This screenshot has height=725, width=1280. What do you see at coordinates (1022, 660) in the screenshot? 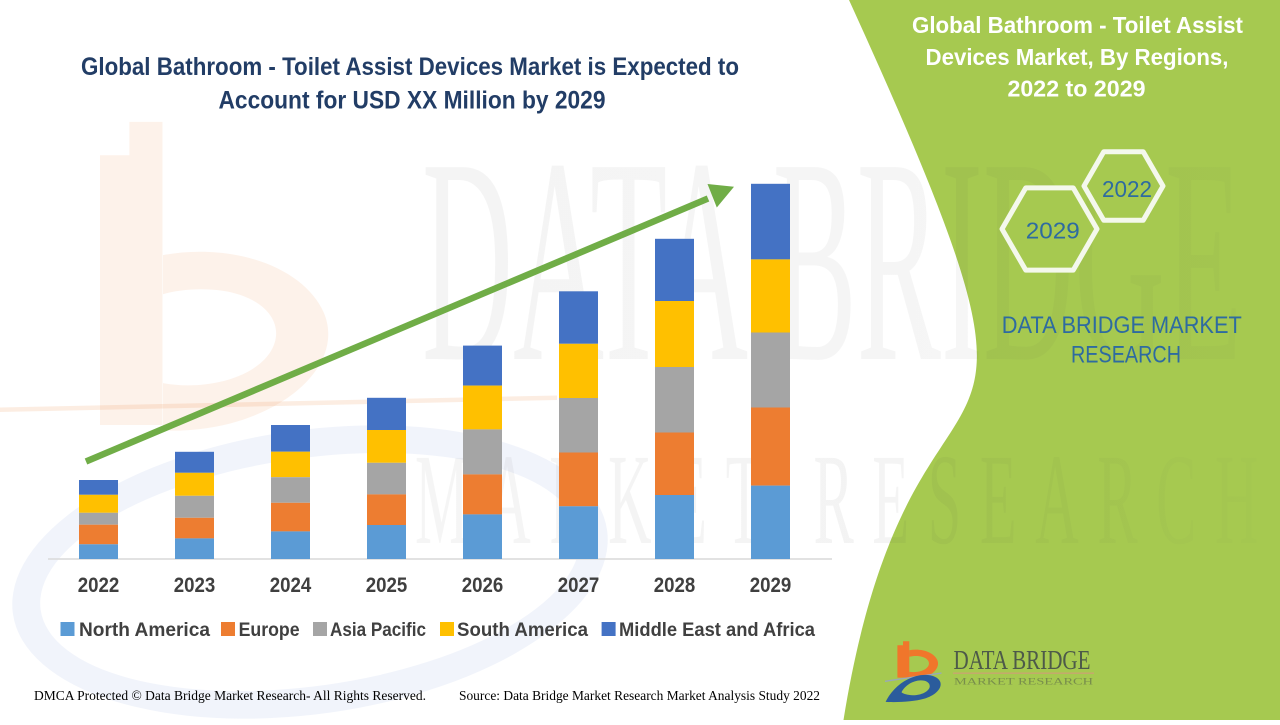
I see `svg-text: DATA BRIDGE` at bounding box center [1022, 660].